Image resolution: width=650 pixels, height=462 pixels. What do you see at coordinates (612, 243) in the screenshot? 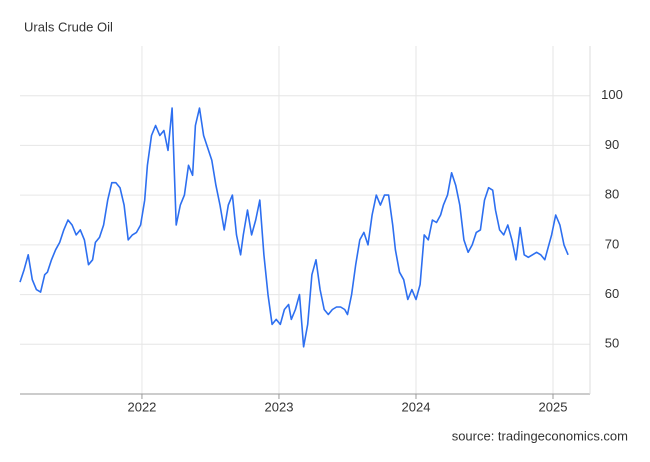
I see `y-tick-label: 70` at bounding box center [612, 243].